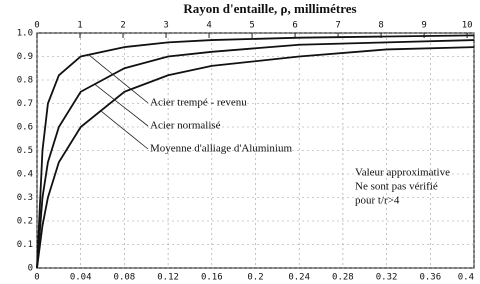 The image size is (480, 284). Describe the element at coordinates (25, 104) in the screenshot. I see `y-tick-label: 0.7` at that location.